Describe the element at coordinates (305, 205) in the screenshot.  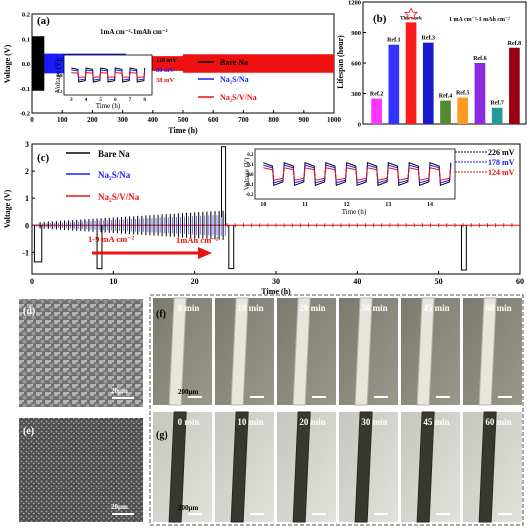
I see `inset-x-tick: 11` at that location.